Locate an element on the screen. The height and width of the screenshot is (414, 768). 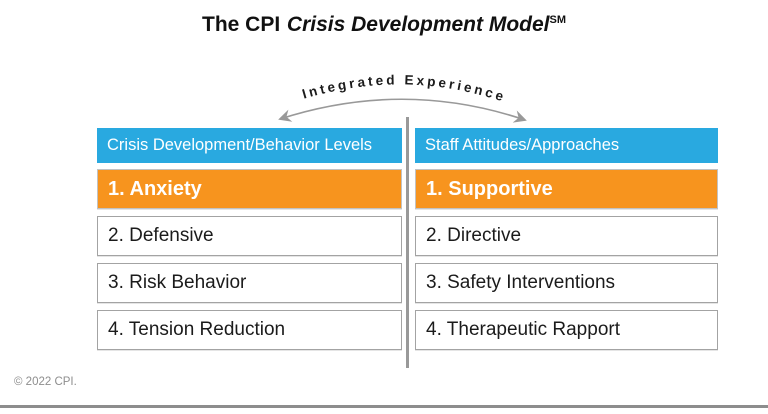
integrated-experience-arc: Integrated Experience is located at coordinates (402, 97).